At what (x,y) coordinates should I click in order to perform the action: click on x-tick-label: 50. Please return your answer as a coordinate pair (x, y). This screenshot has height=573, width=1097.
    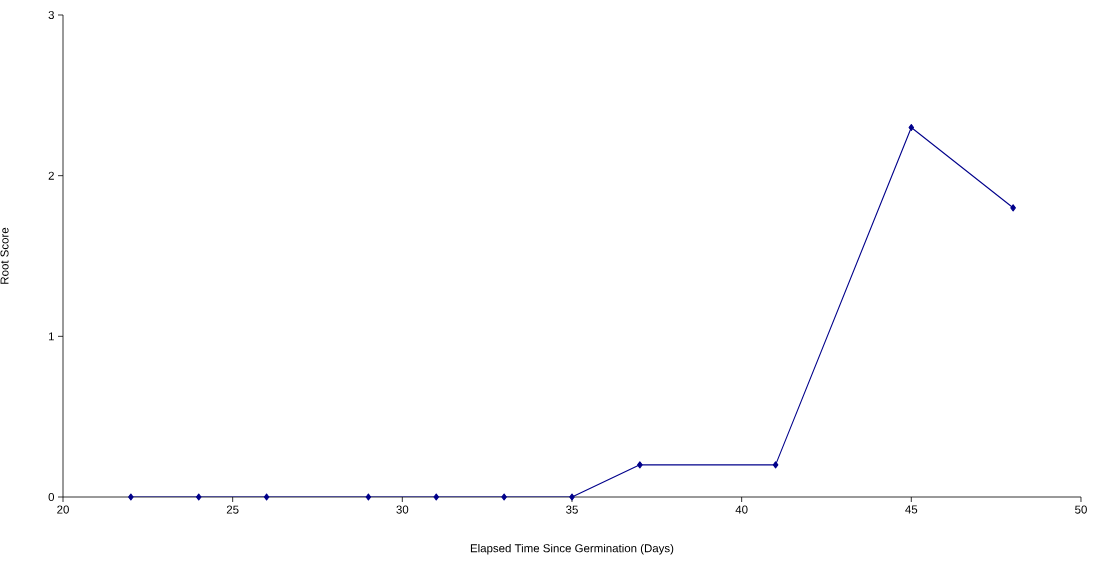
    Looking at the image, I should click on (1081, 509).